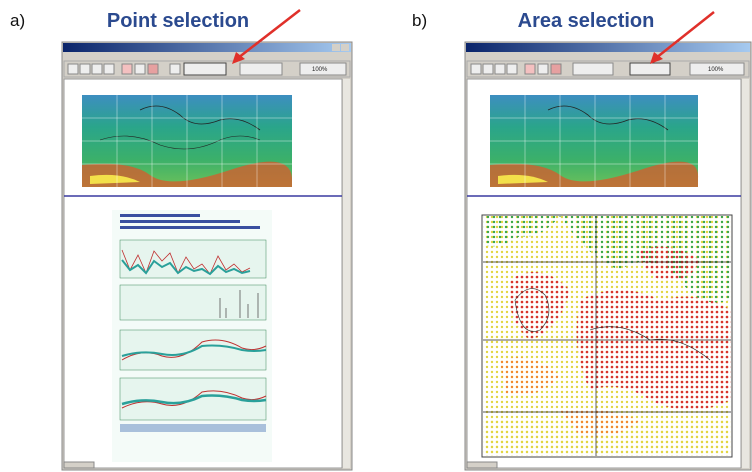 Image resolution: width=752 pixels, height=472 pixels. What do you see at coordinates (586, 21) in the screenshot?
I see `panel-title: Area selection` at bounding box center [586, 21].